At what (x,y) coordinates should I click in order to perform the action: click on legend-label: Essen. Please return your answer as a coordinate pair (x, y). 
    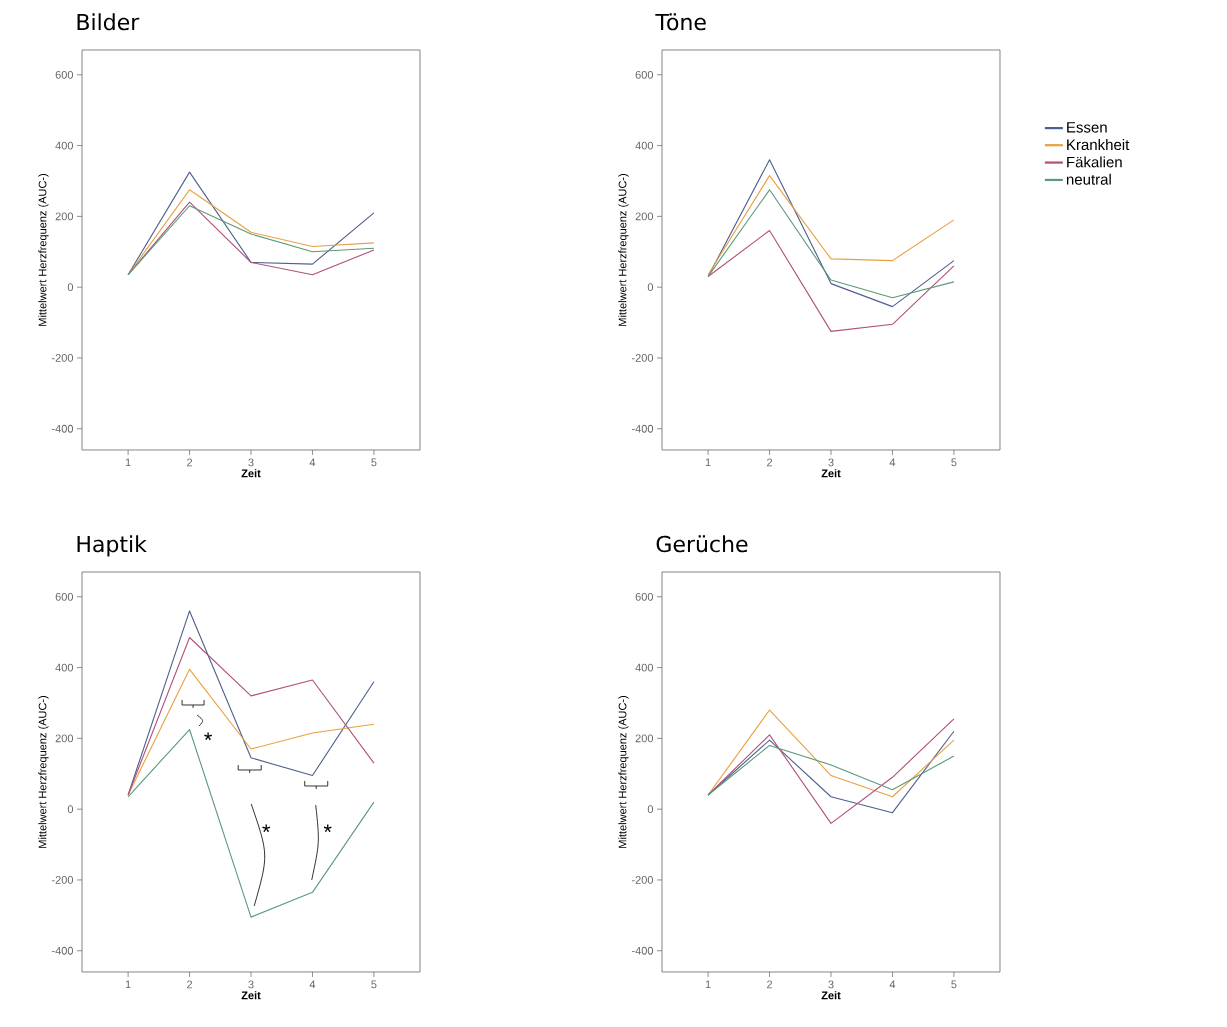
    Looking at the image, I should click on (1087, 127).